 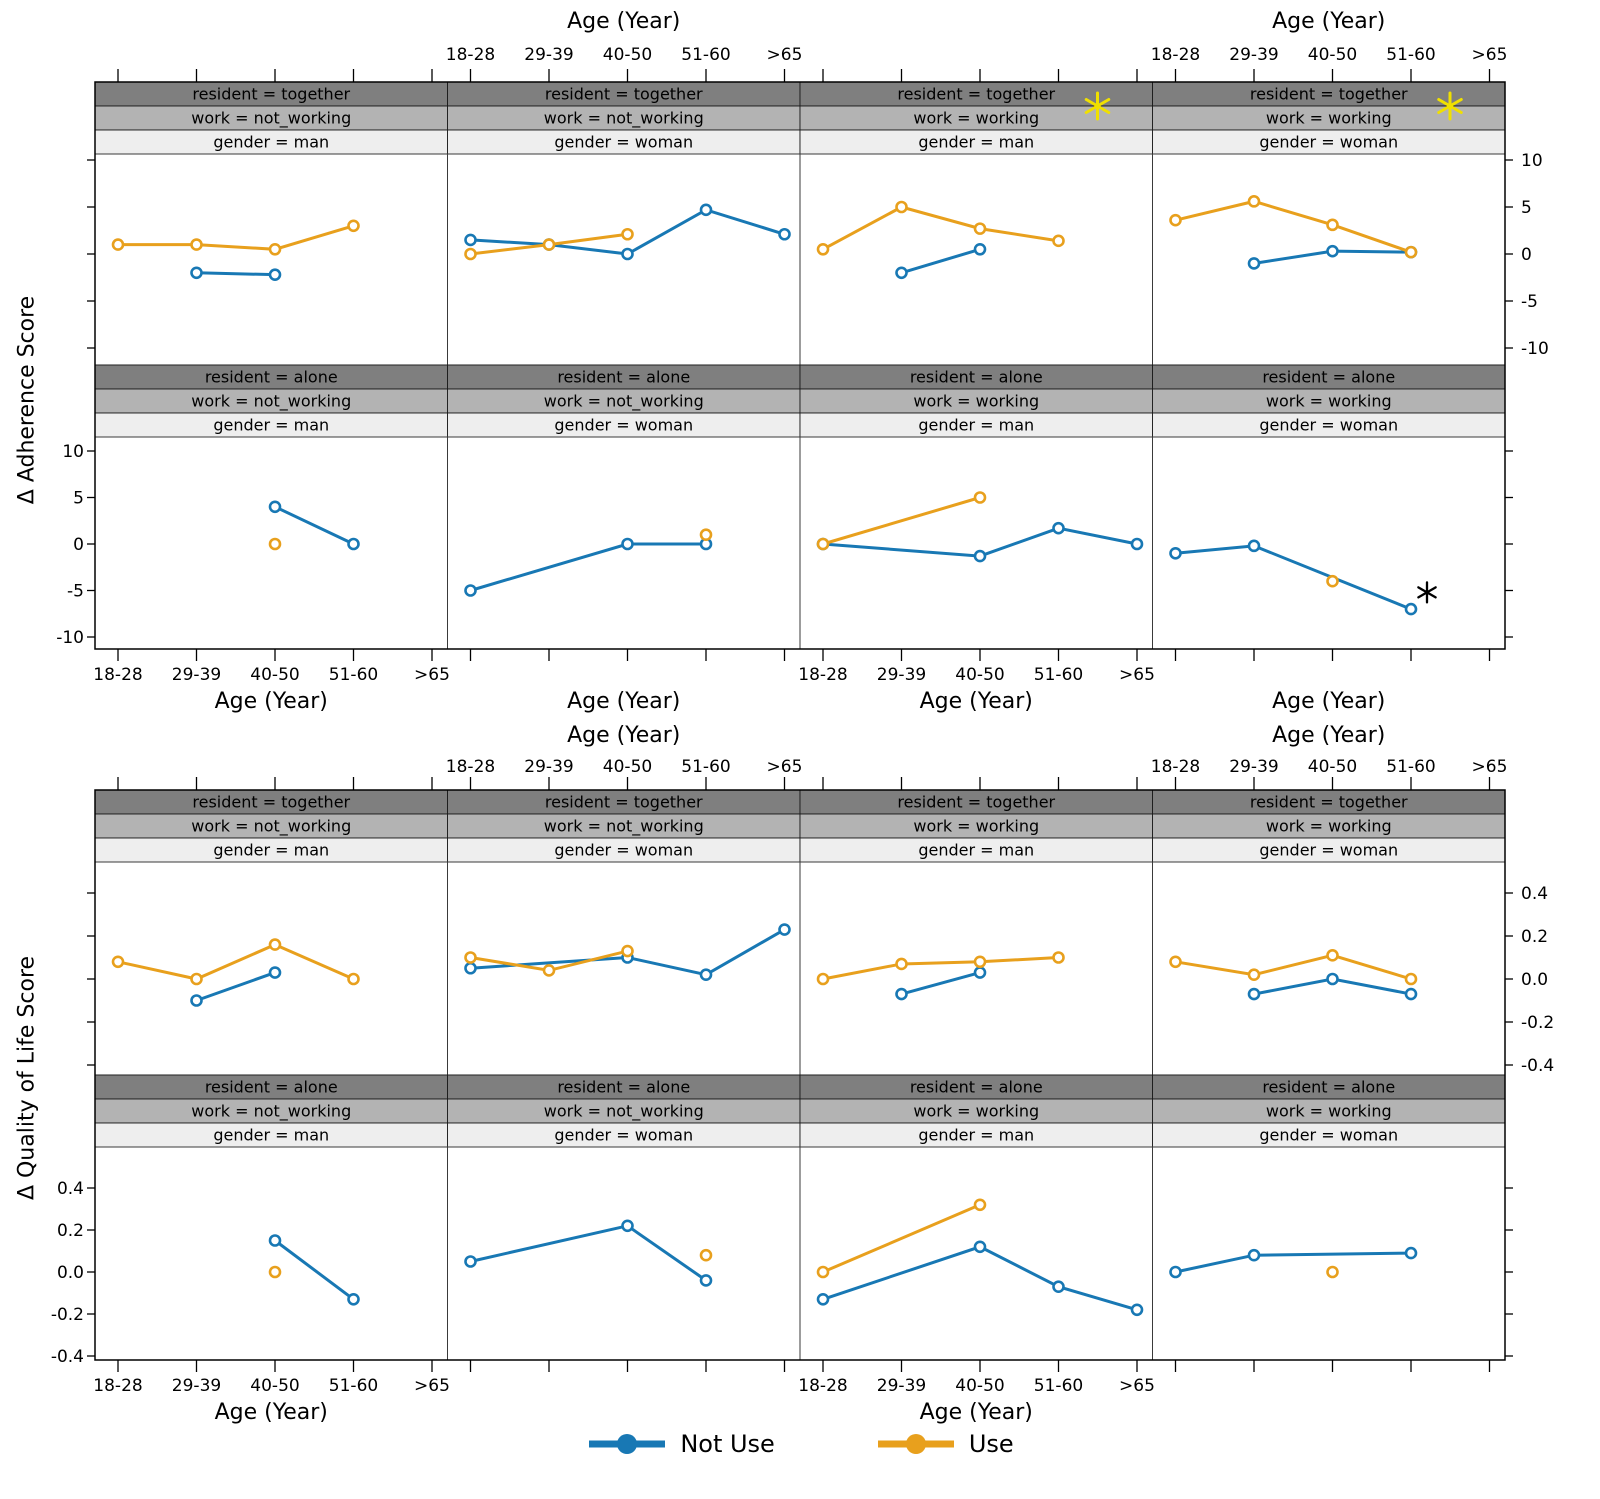 I want to click on legend-item-use: Use, so click(x=944, y=1444).